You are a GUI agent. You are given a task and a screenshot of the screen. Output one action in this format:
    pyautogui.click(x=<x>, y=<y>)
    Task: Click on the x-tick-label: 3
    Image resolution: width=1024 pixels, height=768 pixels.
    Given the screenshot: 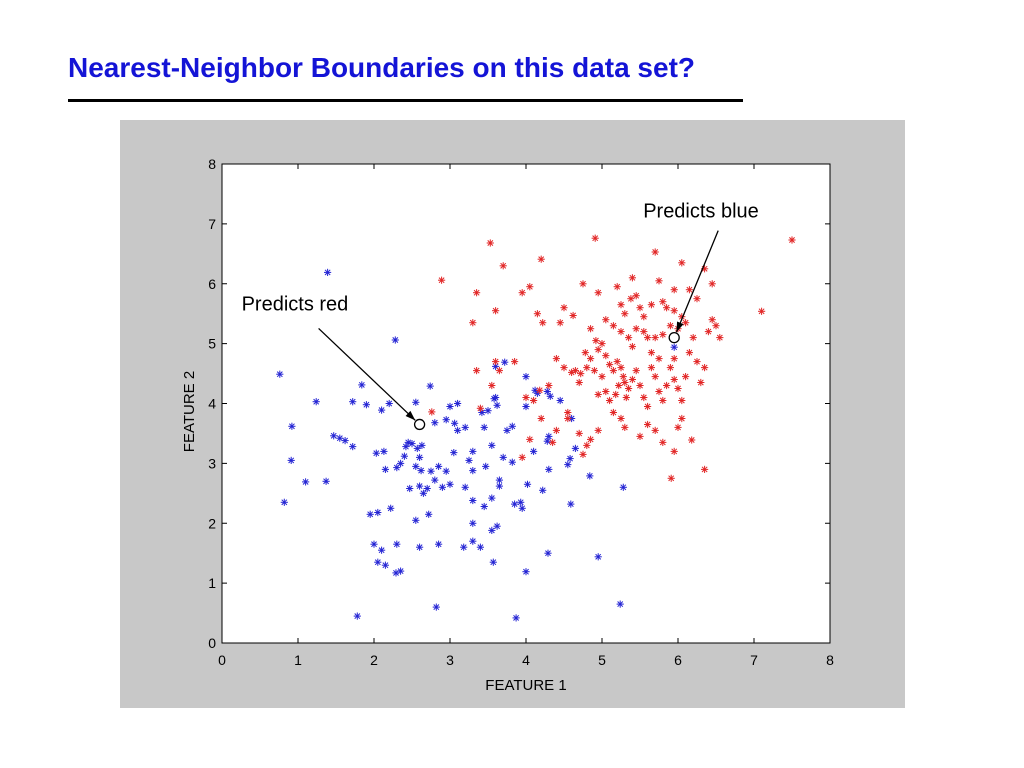 What is the action you would take?
    pyautogui.click(x=450, y=660)
    